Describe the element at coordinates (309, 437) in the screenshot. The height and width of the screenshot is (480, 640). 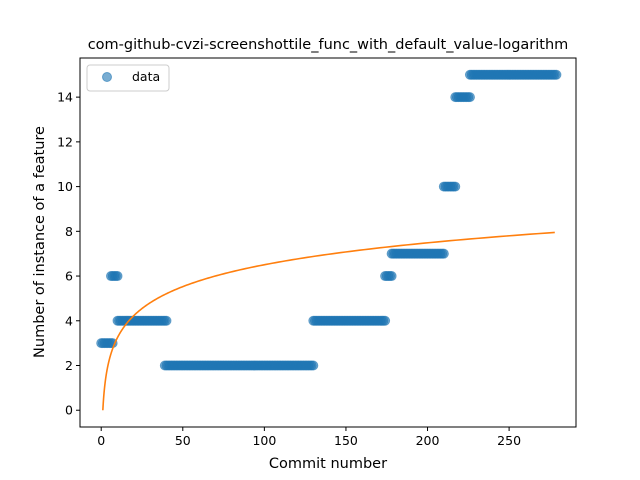
I see `x-axis: 0 50 100 150 200 250` at that location.